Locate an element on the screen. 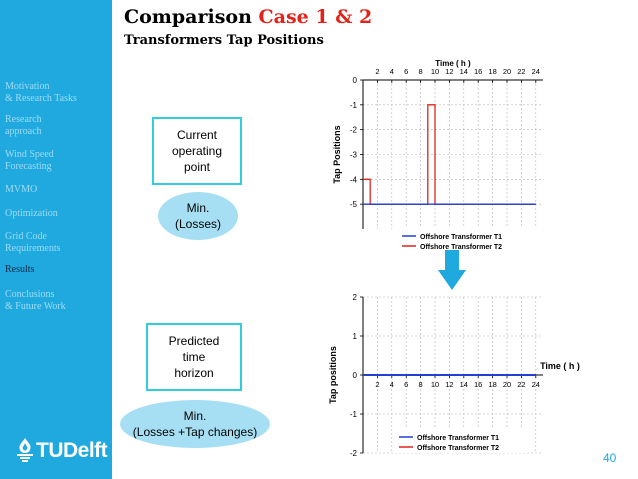 The image size is (638, 479). page-subtitle: Transformers Tap Positions is located at coordinates (224, 40).